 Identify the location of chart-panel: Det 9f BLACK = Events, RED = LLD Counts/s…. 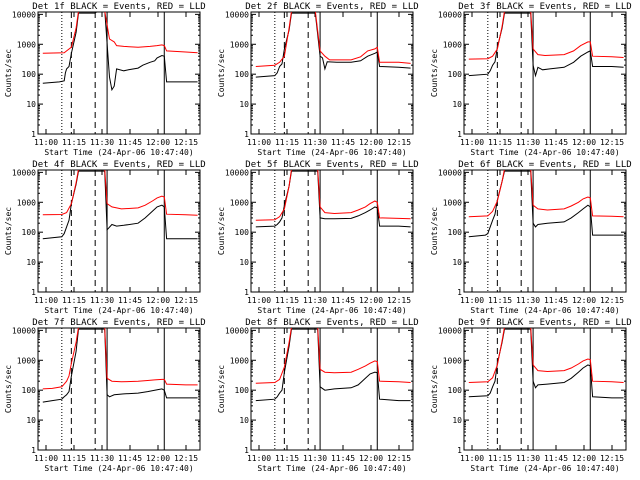
(531, 395).